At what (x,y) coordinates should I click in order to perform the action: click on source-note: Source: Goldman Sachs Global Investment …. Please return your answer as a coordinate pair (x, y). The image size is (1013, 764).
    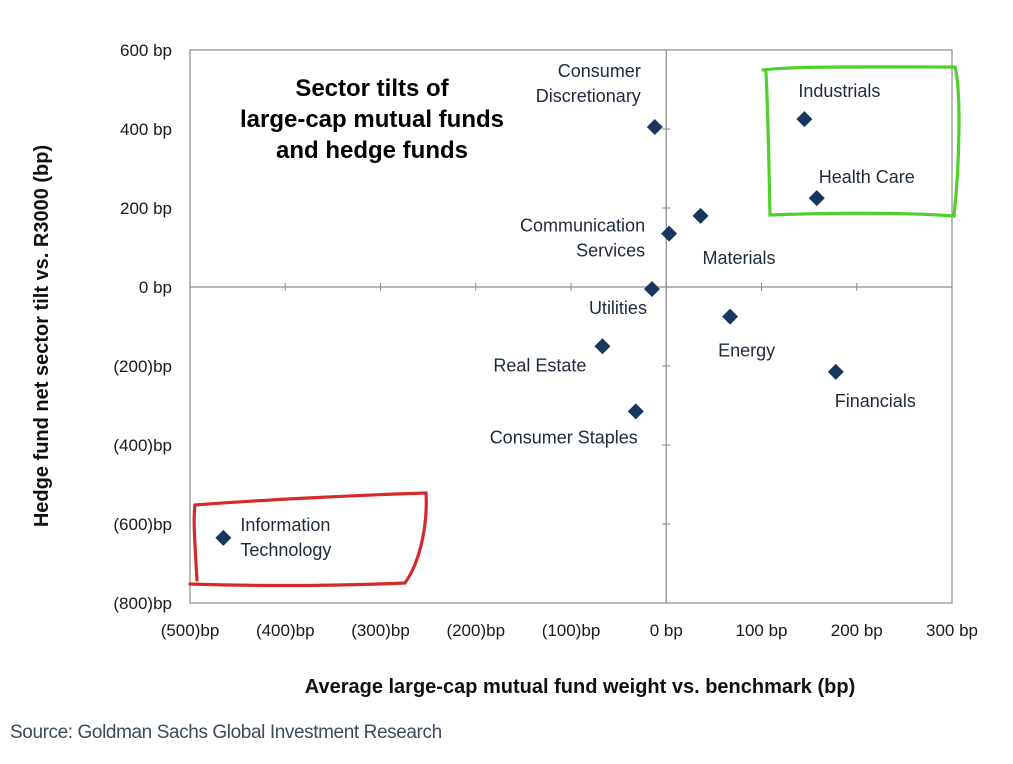
    Looking at the image, I should click on (226, 732).